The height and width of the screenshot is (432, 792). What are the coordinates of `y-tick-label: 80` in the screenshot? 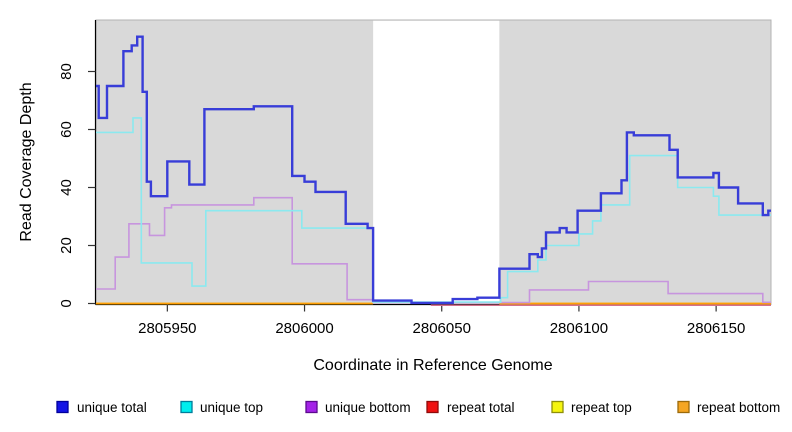 It's located at (66, 71).